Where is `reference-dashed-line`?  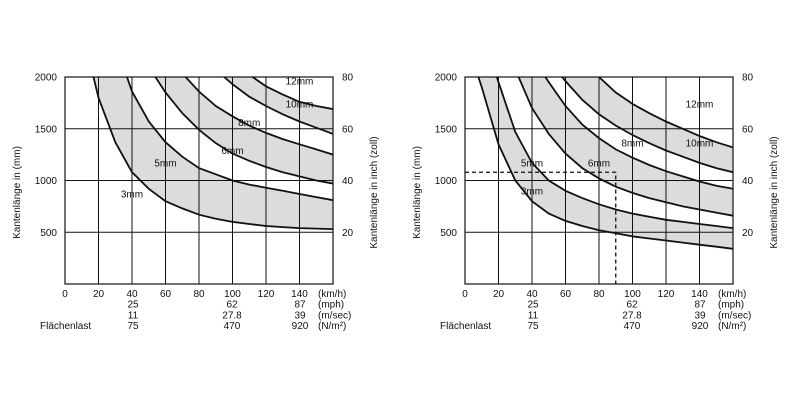 reference-dashed-line is located at coordinates (541, 227).